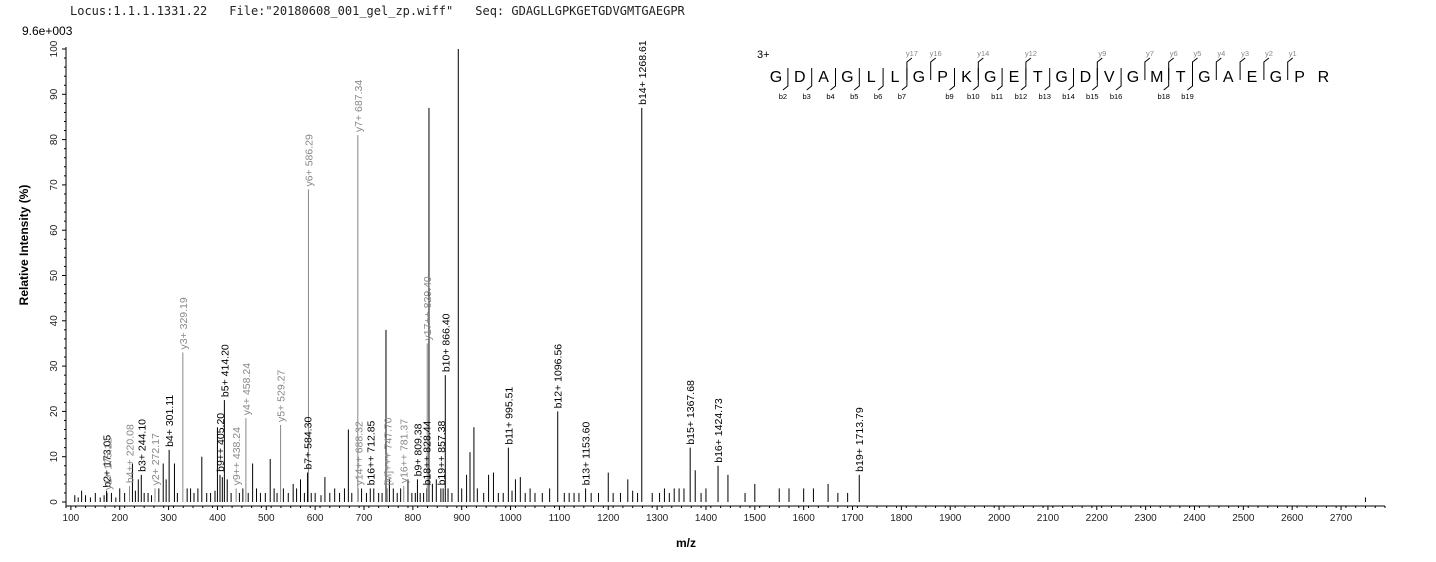  Describe the element at coordinates (1198, 53) in the screenshot. I see `y-ion-label: y5` at that location.